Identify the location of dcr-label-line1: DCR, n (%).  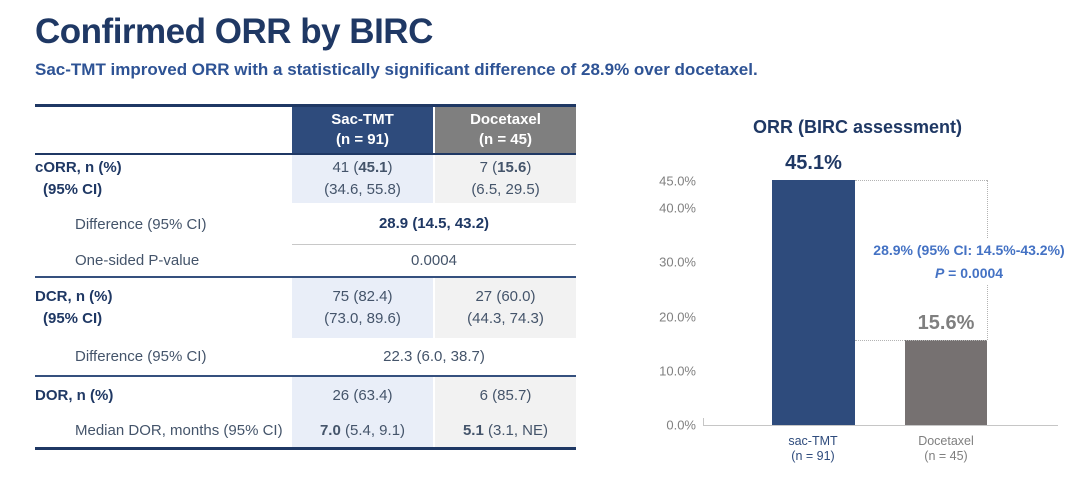
(74, 296).